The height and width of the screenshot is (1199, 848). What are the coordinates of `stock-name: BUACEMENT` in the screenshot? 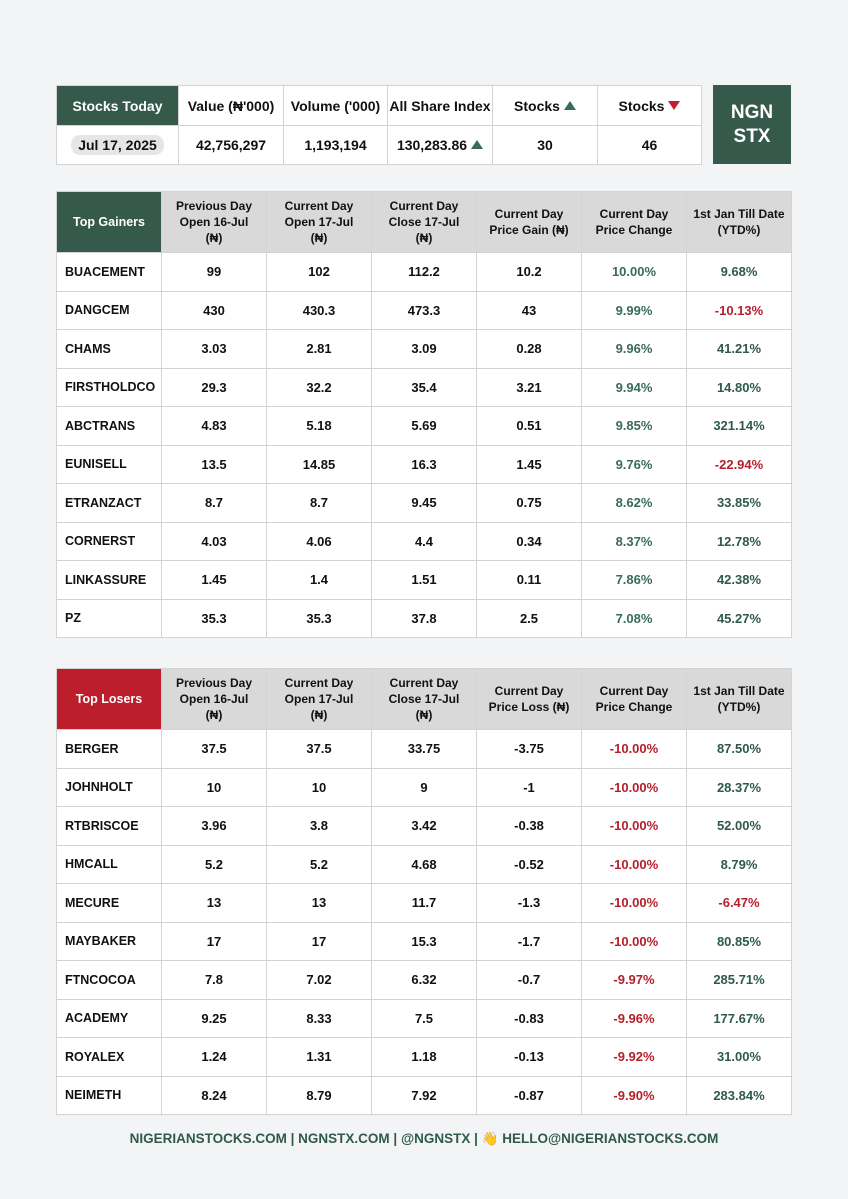 It's located at (109, 272).